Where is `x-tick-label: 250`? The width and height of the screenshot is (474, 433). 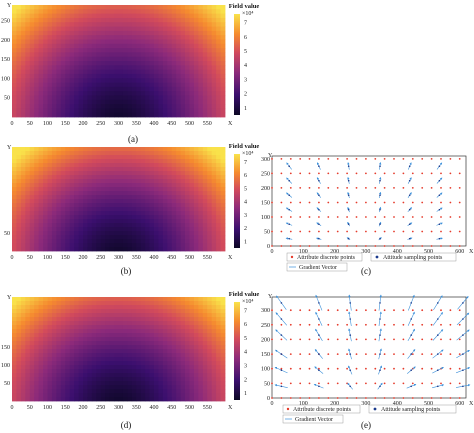 x-tick-label: 250 is located at coordinates (100, 258).